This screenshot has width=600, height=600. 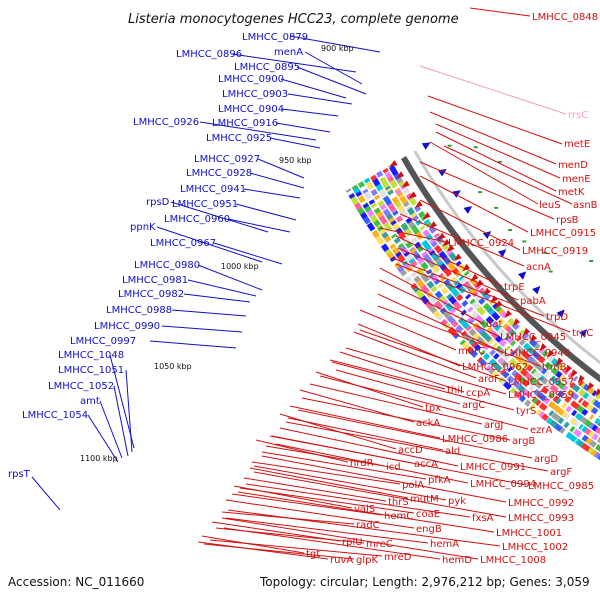 What do you see at coordinates (379, 544) in the screenshot?
I see `gene-label: mreC` at bounding box center [379, 544].